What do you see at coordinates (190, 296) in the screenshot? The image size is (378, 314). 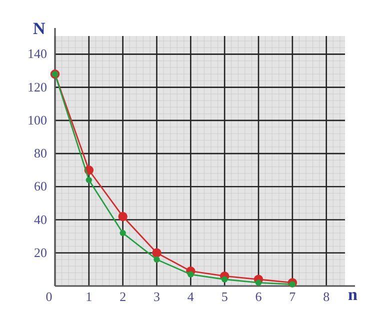 I see `x-tick-label: 4` at bounding box center [190, 296].